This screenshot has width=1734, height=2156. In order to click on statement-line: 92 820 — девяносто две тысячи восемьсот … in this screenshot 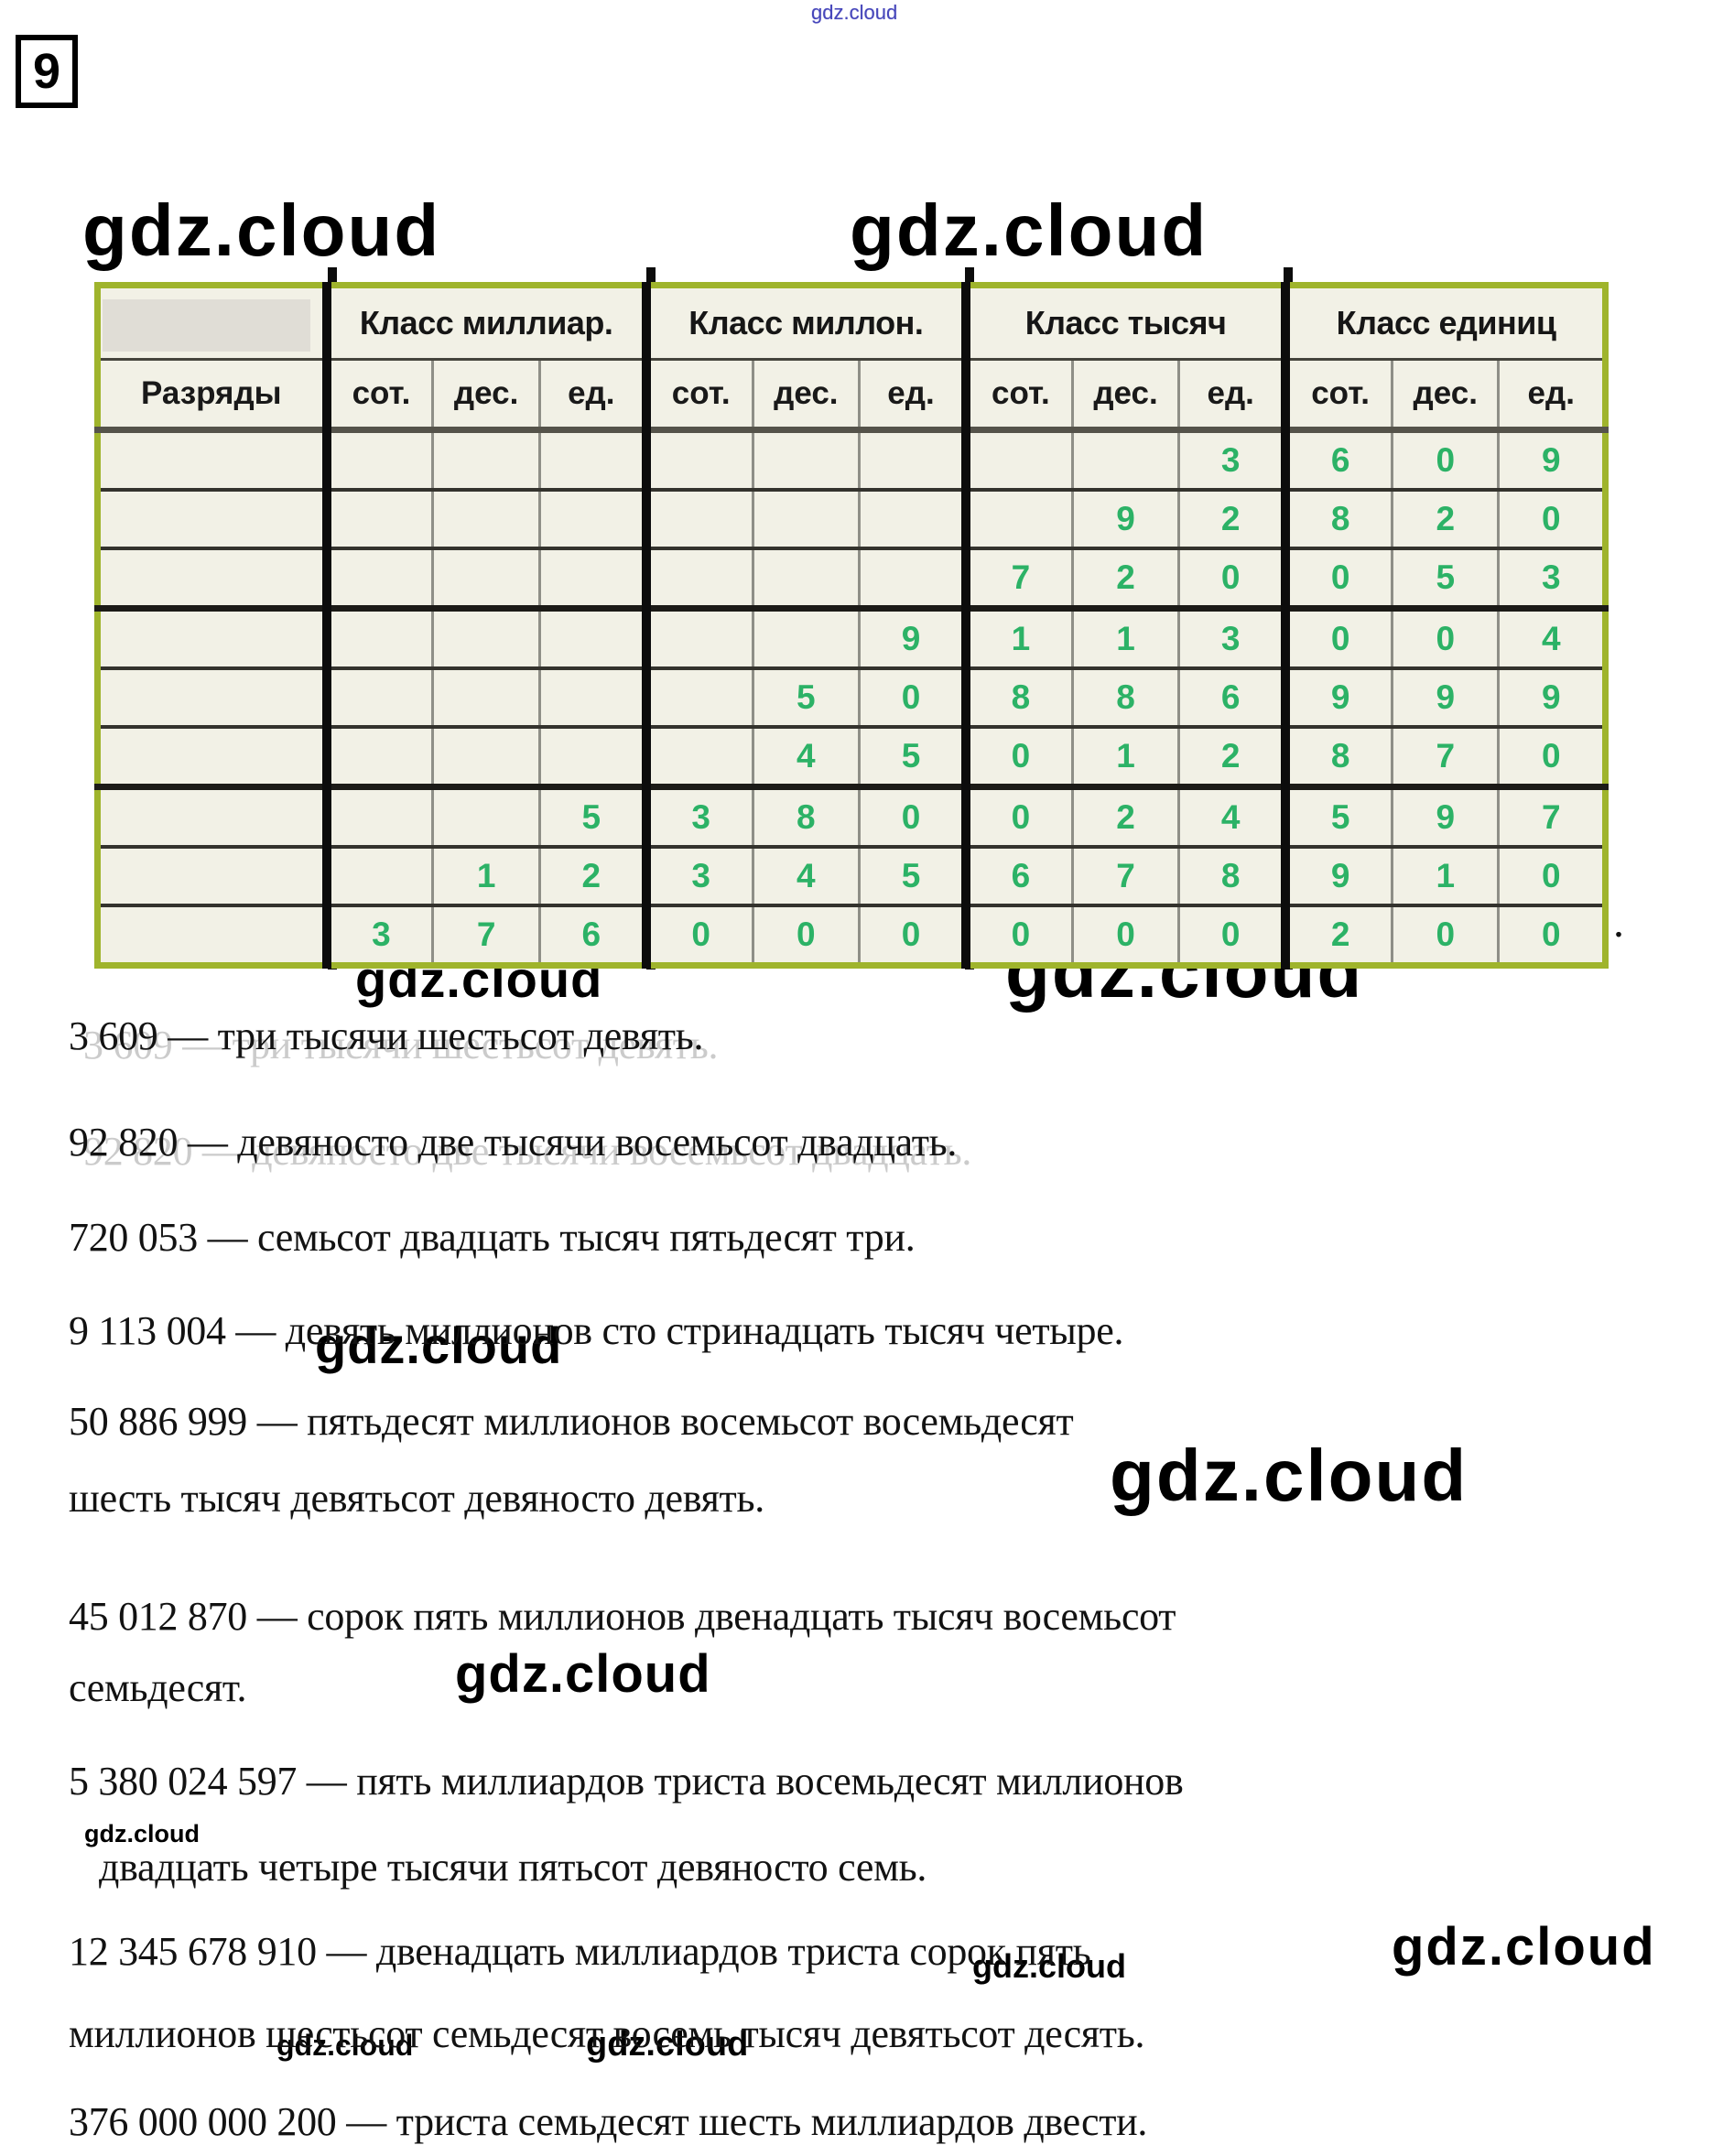, I will do `click(520, 1146)`.